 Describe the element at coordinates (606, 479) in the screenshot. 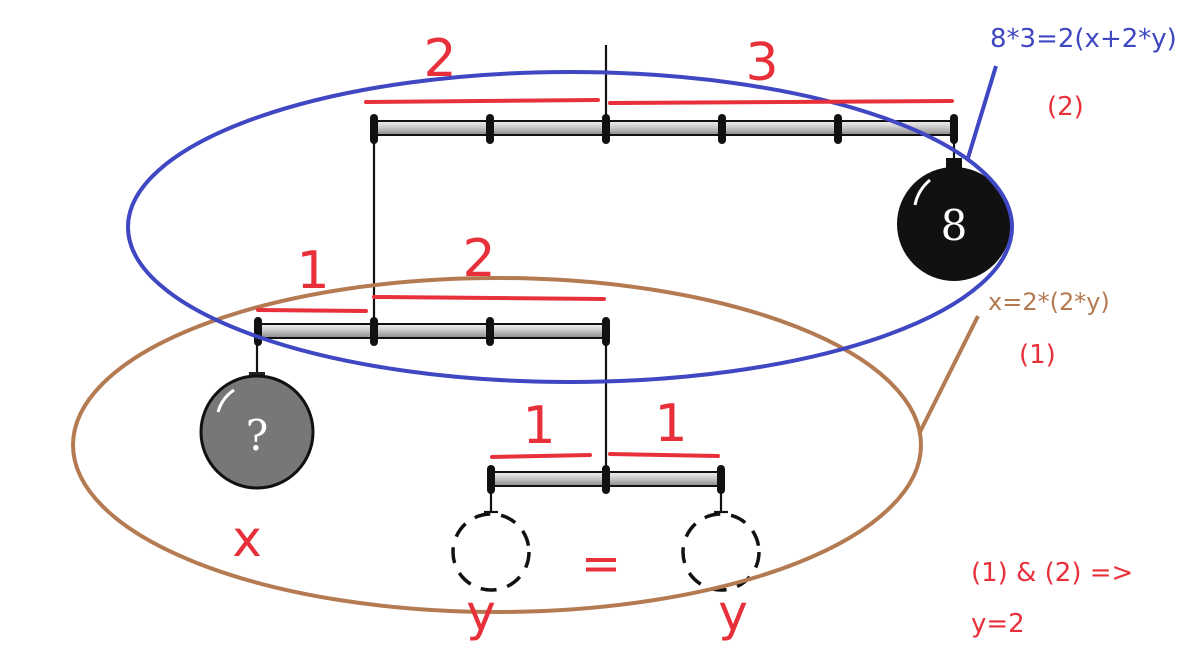

I see `bottom-beam` at that location.